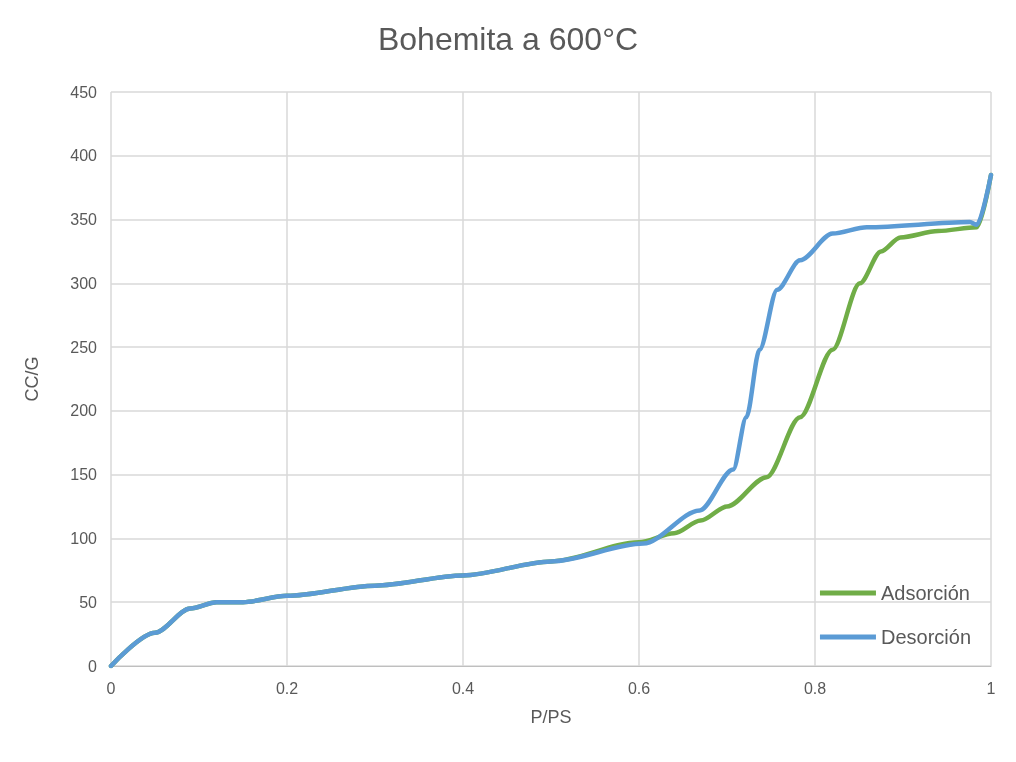 The height and width of the screenshot is (762, 1016). Describe the element at coordinates (84, 283) in the screenshot. I see `y-tick-label: 300` at that location.